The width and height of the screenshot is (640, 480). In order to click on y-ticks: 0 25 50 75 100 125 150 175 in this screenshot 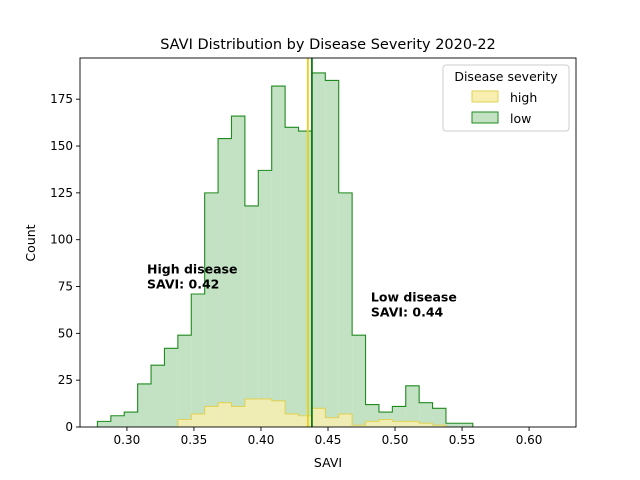, I will do `click(65, 263)`.